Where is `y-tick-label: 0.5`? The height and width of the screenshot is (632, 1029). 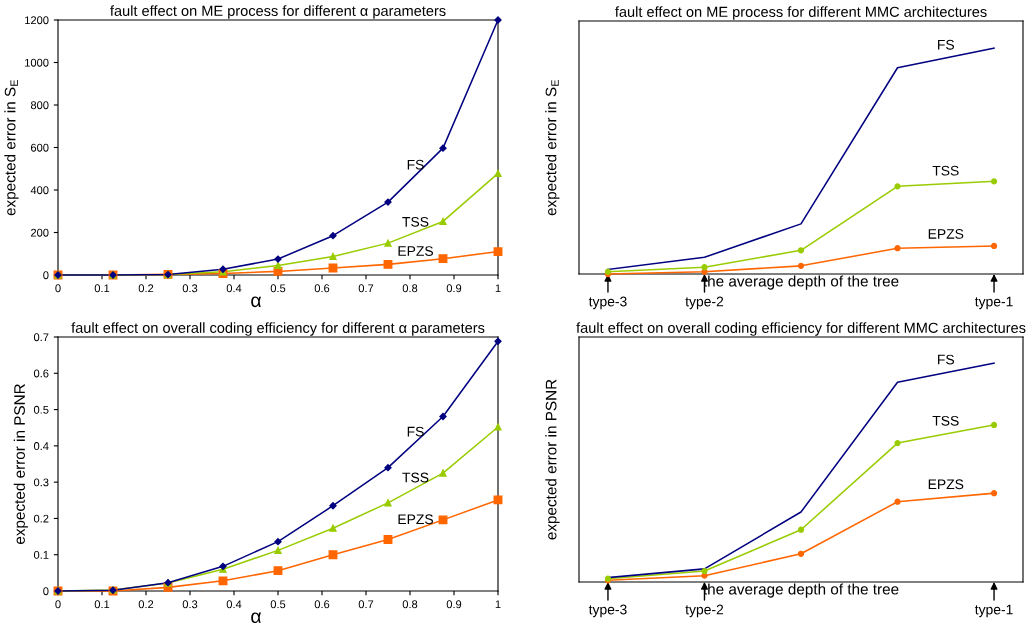
y-tick-label: 0.5 is located at coordinates (41, 409).